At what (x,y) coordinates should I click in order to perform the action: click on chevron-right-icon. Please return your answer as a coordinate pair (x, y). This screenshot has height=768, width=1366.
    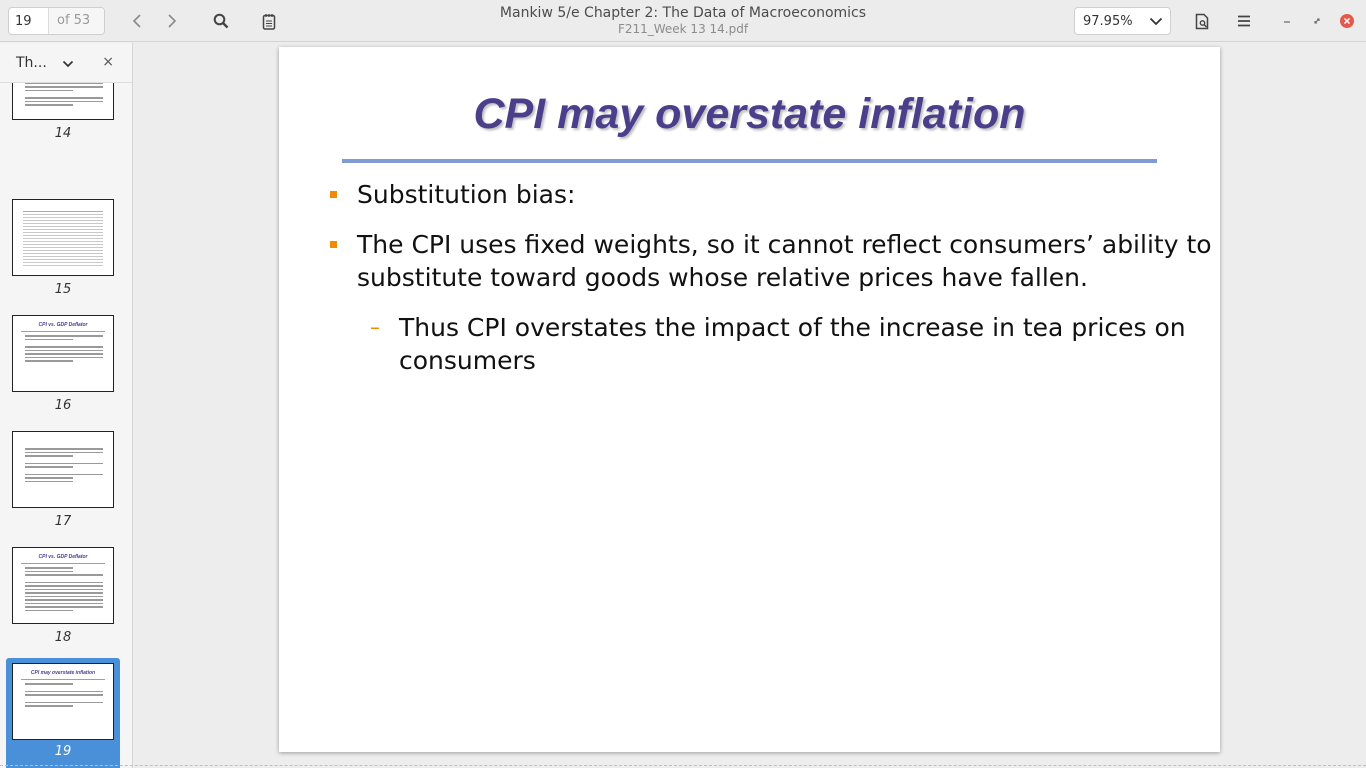
    Looking at the image, I should click on (172, 21).